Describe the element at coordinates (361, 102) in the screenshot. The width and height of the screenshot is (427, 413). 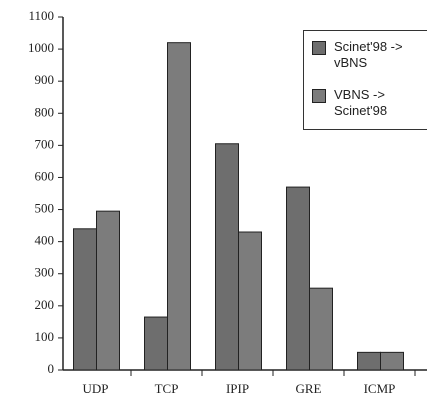
I see `legend-label: VBNS -> Scinet'98` at that location.